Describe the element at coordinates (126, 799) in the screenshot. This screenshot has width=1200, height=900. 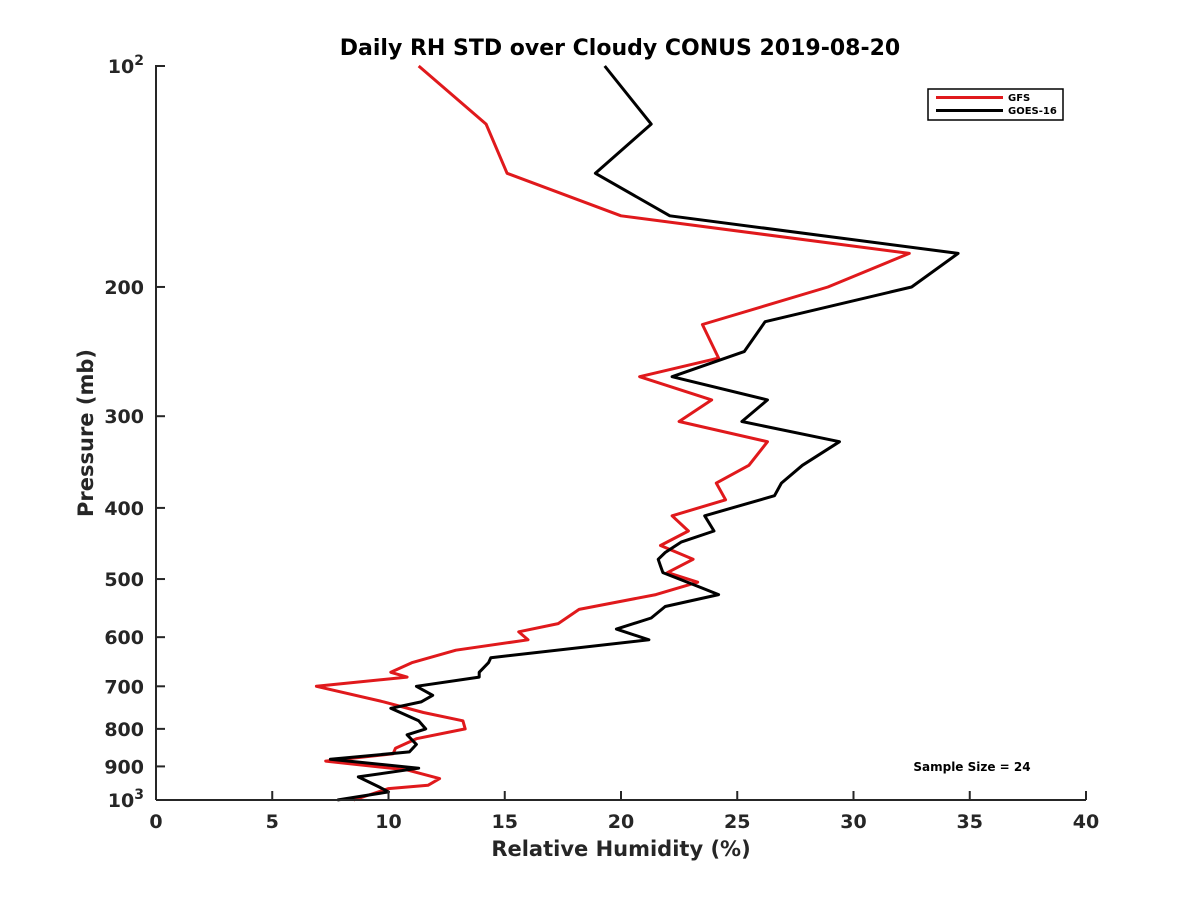
I see `y-tick-label: 10³` at that location.